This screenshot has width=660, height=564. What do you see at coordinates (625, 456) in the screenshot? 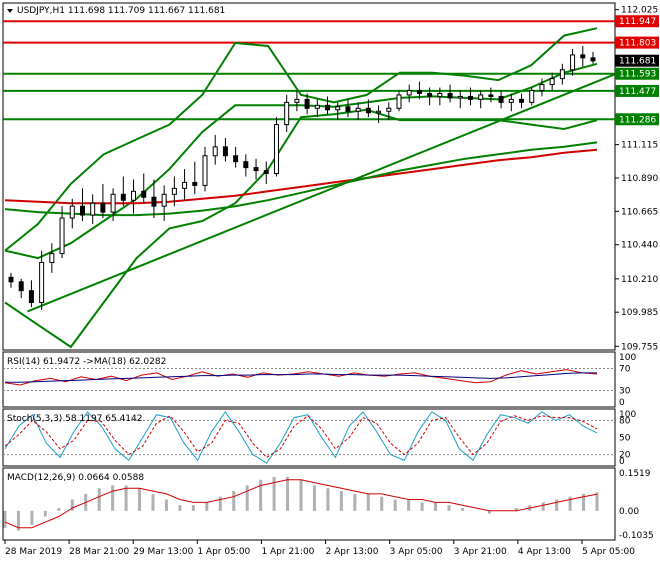
I see `stoch-tick-label: 20` at bounding box center [625, 456].